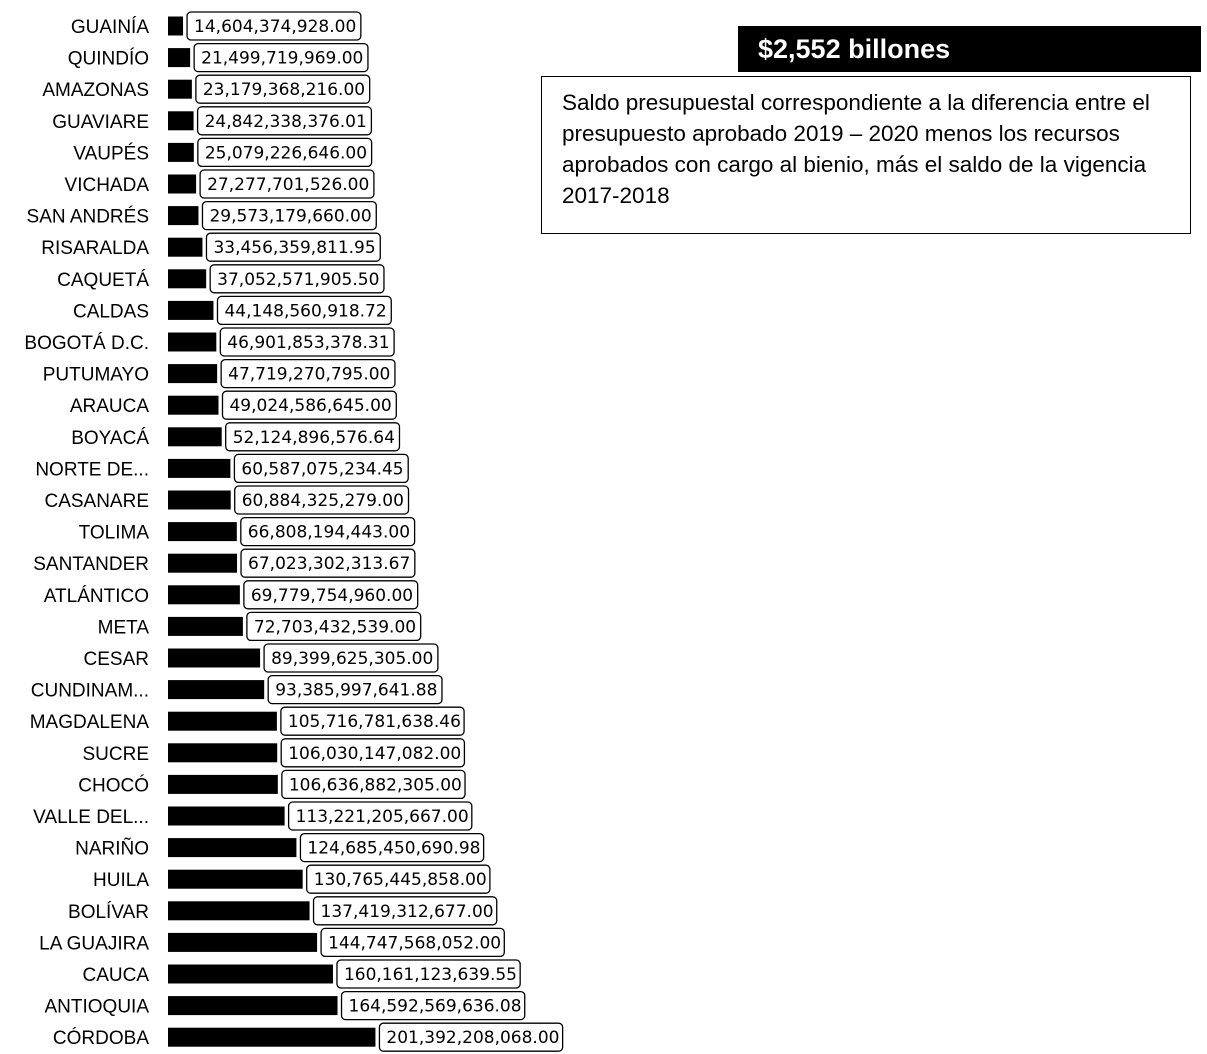 Image resolution: width=1207 pixels, height=1054 pixels. Describe the element at coordinates (329, 564) in the screenshot. I see `value-label: 67,023,302,313.67` at that location.